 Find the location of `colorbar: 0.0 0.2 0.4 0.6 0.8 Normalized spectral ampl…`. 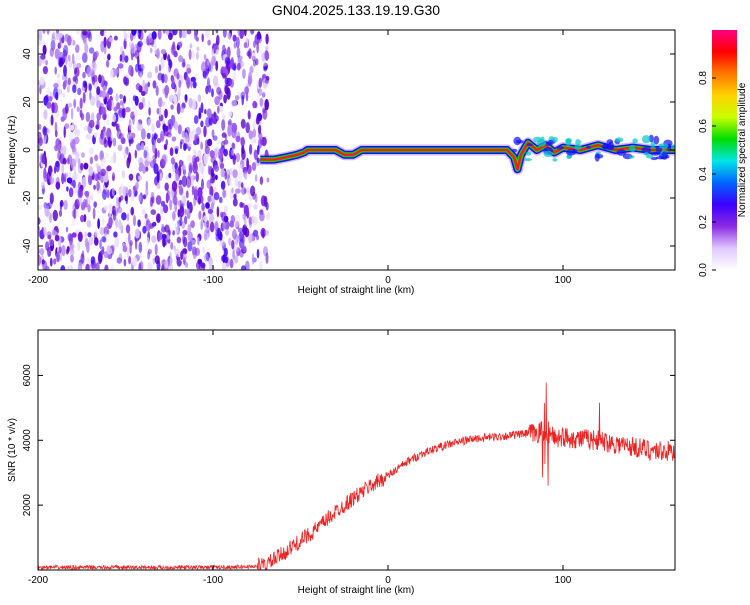

colorbar: 0.0 0.2 0.4 0.6 0.8 Normalized spectral ampl… is located at coordinates (723, 153).